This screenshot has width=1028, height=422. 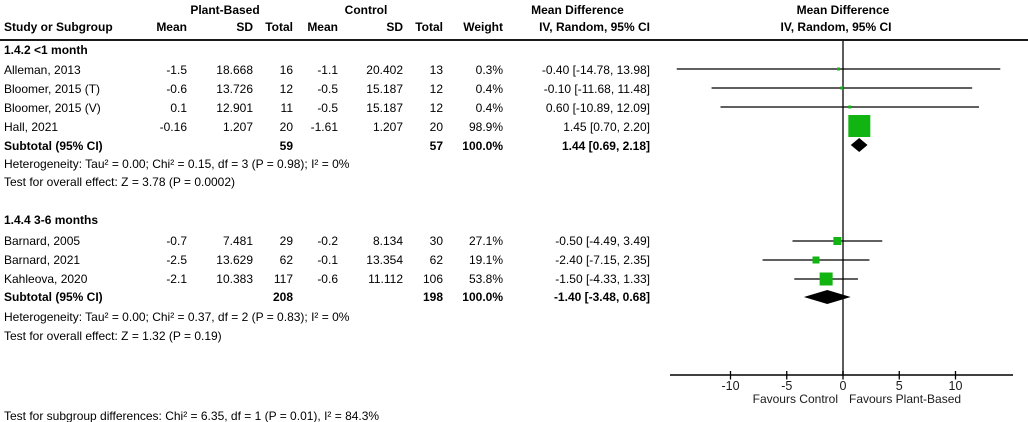 What do you see at coordinates (327, 70) in the screenshot?
I see `mean-control: -1.1` at bounding box center [327, 70].